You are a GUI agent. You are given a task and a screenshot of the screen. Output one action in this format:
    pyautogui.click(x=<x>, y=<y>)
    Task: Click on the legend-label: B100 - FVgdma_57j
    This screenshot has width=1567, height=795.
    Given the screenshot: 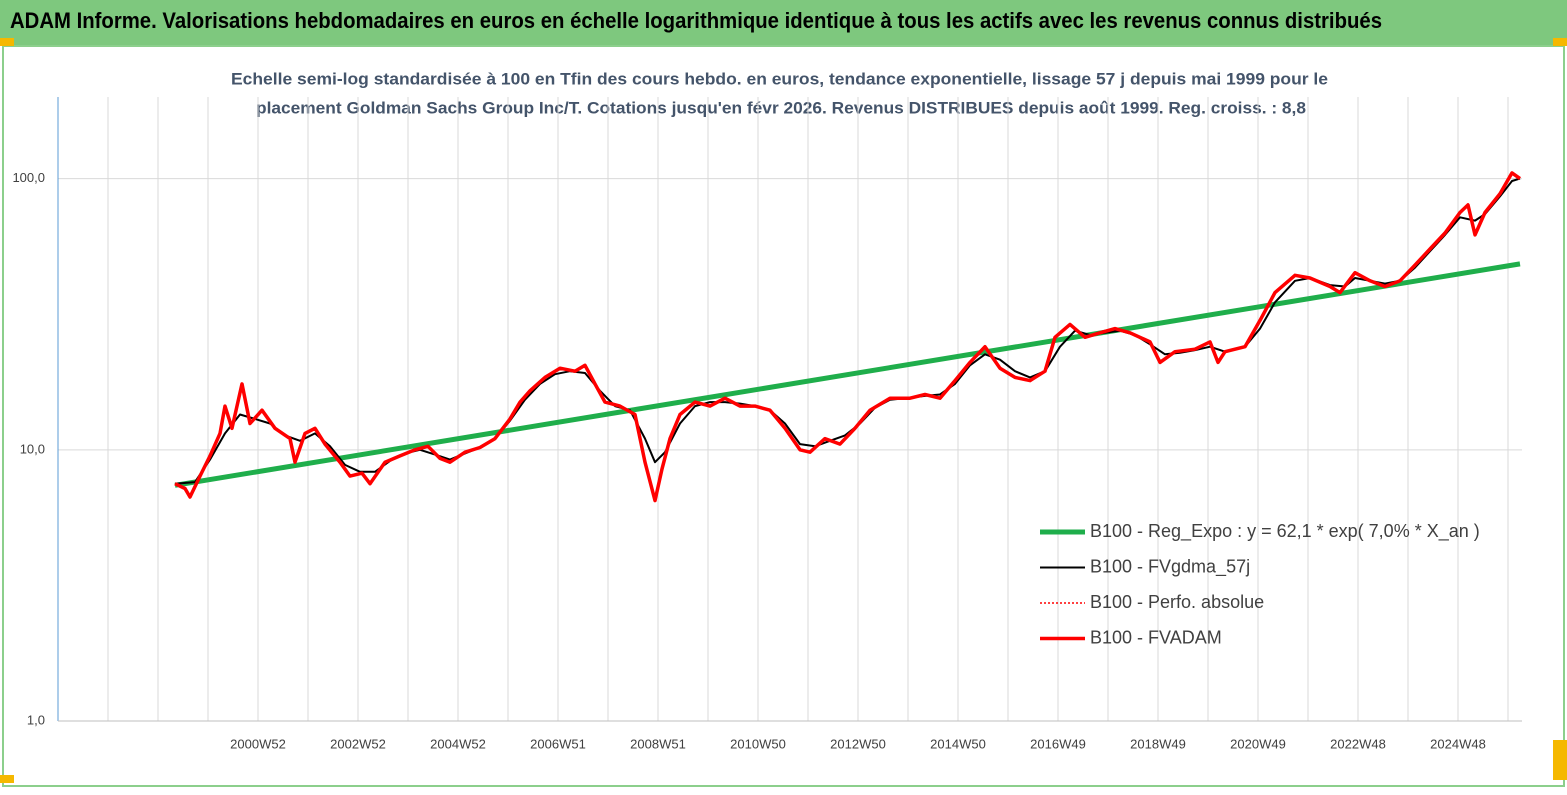 What is the action you would take?
    pyautogui.click(x=1170, y=566)
    